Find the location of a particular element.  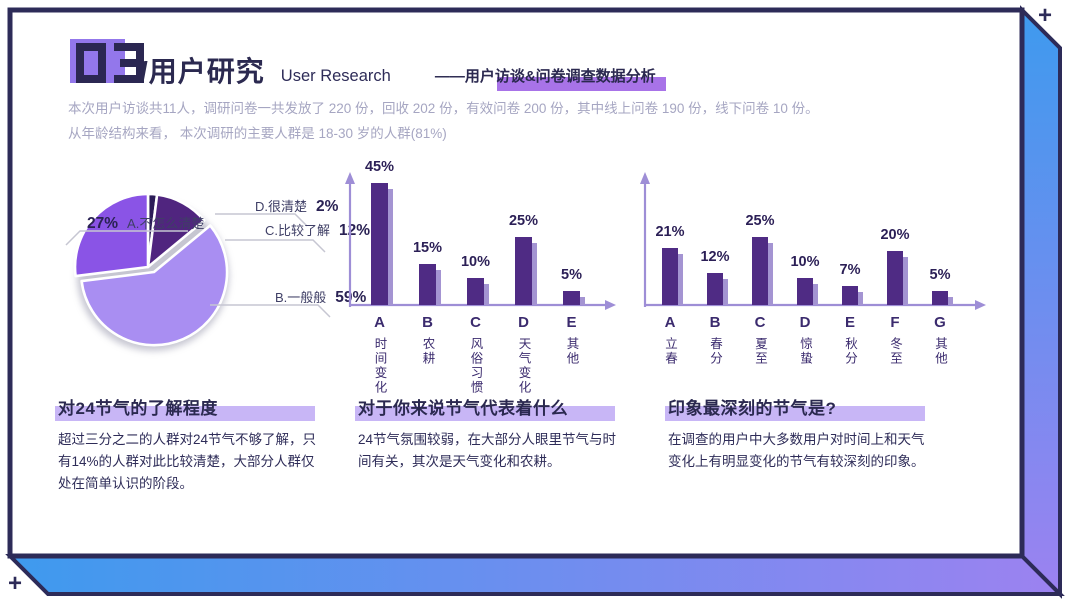

subtitle-highlight-band is located at coordinates (581, 84).